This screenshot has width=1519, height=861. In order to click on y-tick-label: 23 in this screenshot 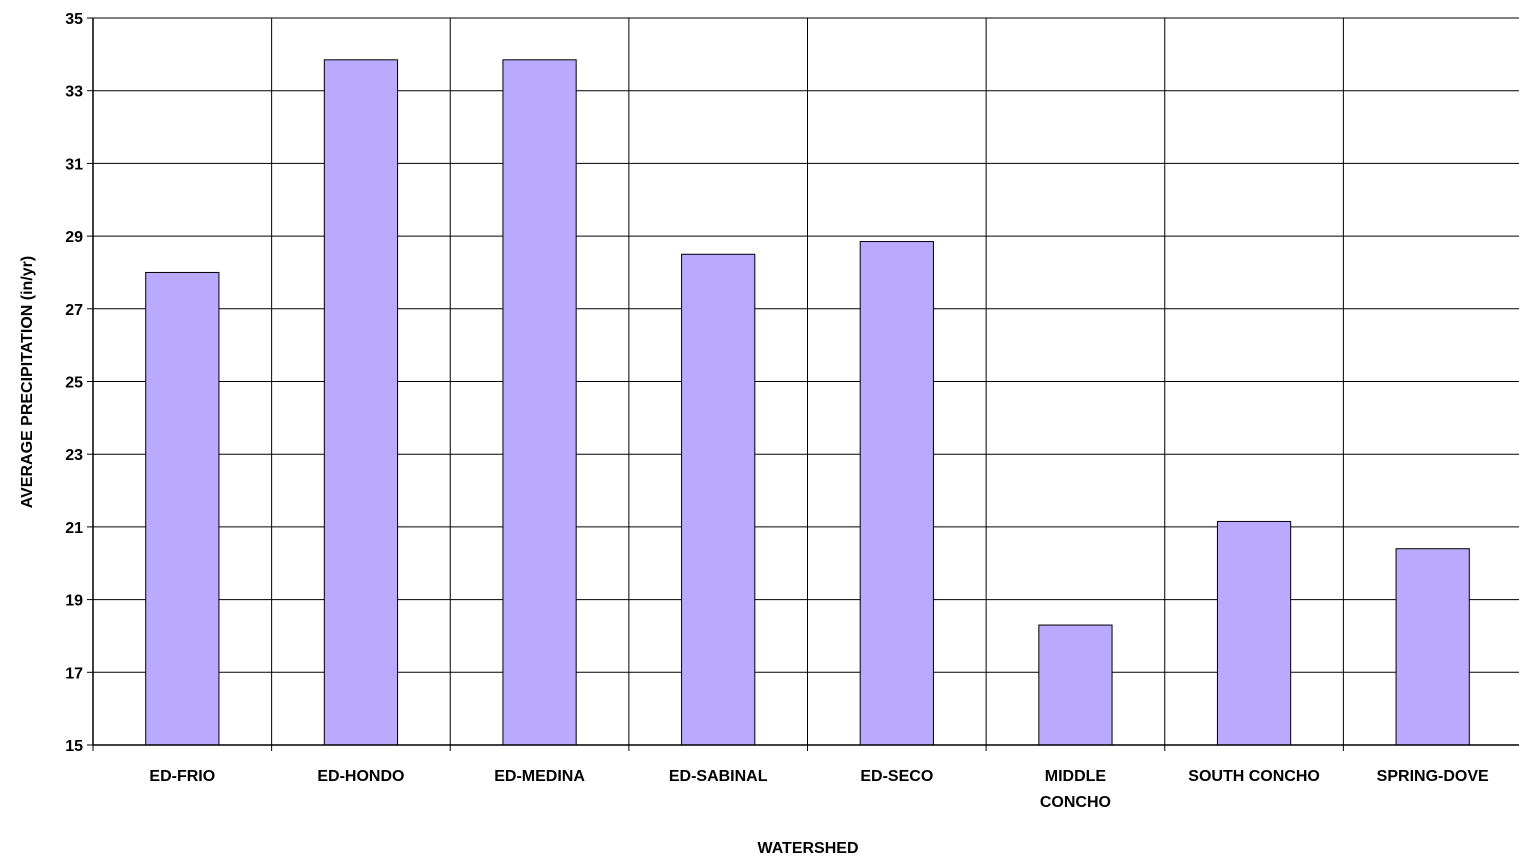, I will do `click(74, 455)`.